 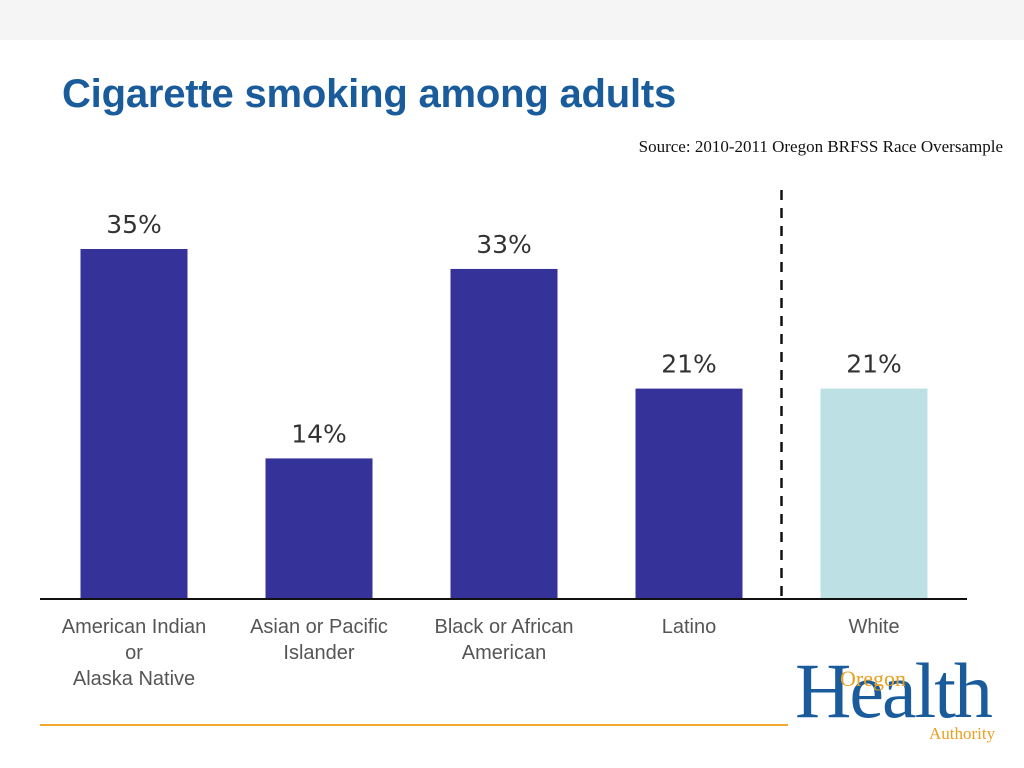 I want to click on bar-value-label-3: 21%, so click(x=689, y=364).